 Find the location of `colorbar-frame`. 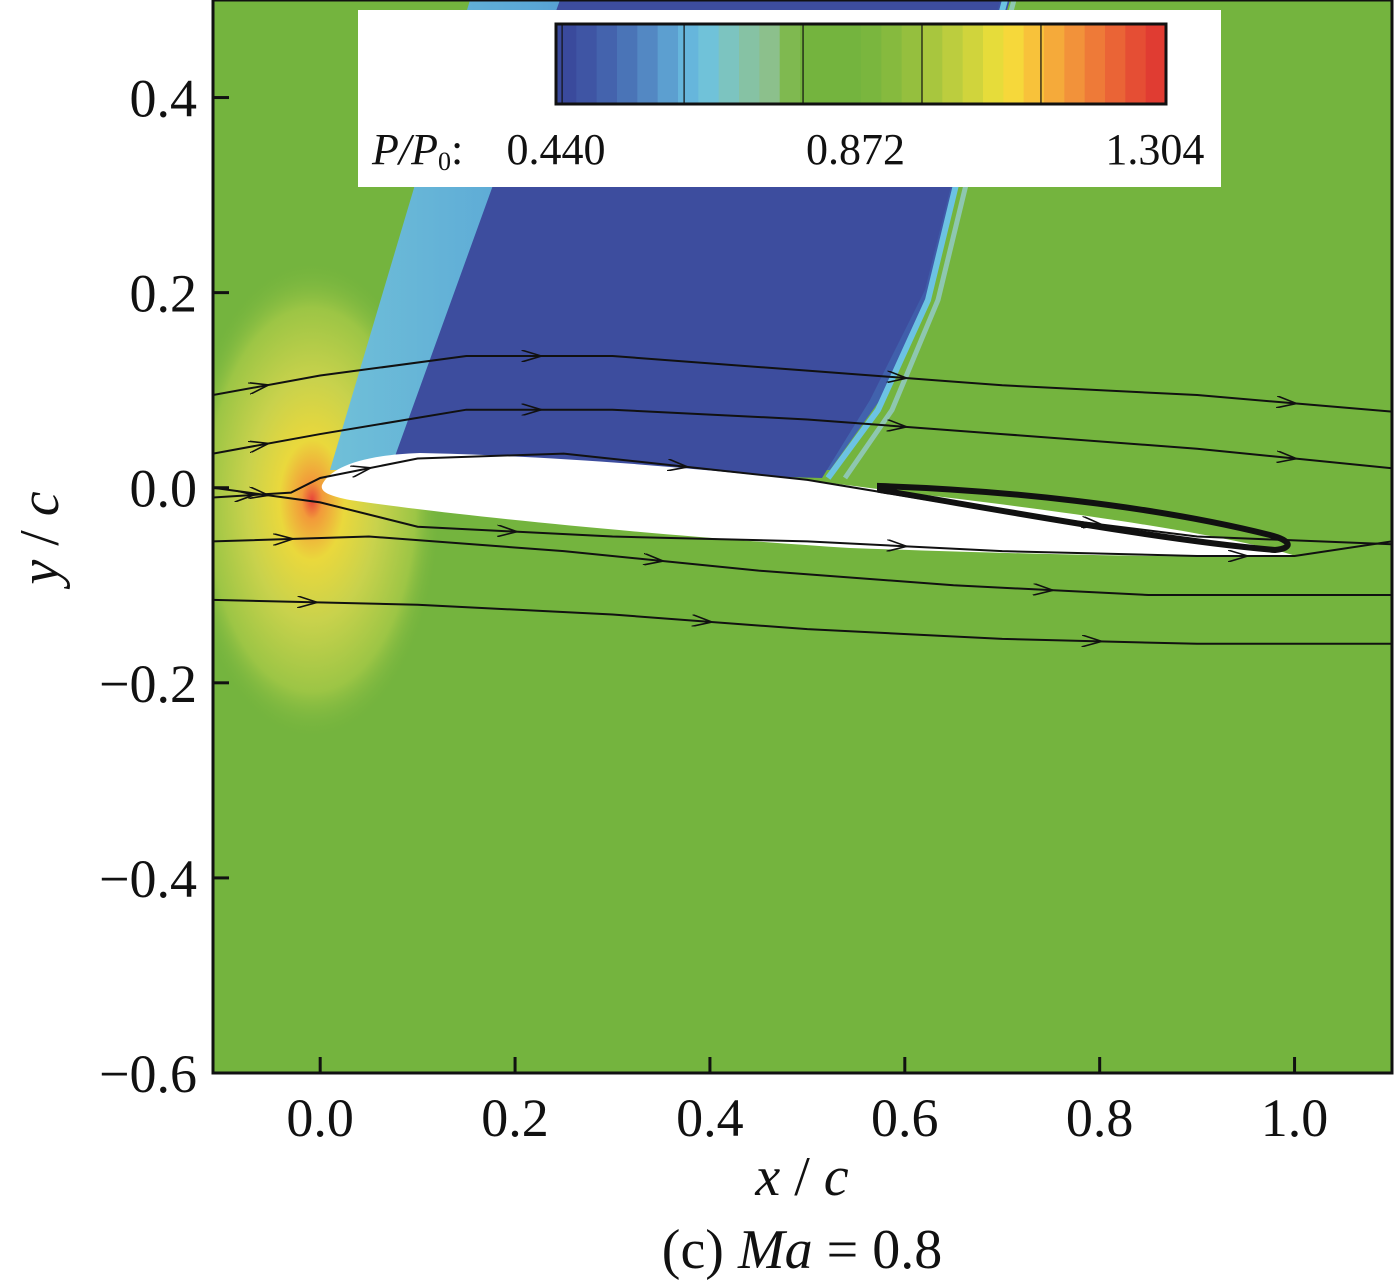

colorbar-frame is located at coordinates (861, 64).